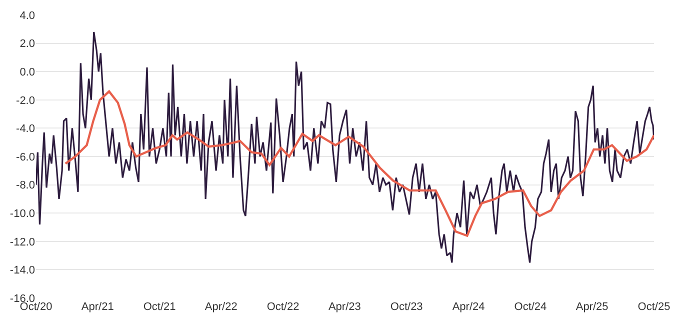 The image size is (680, 324). I want to click on y-tick-label: 0.0, so click(27, 72).